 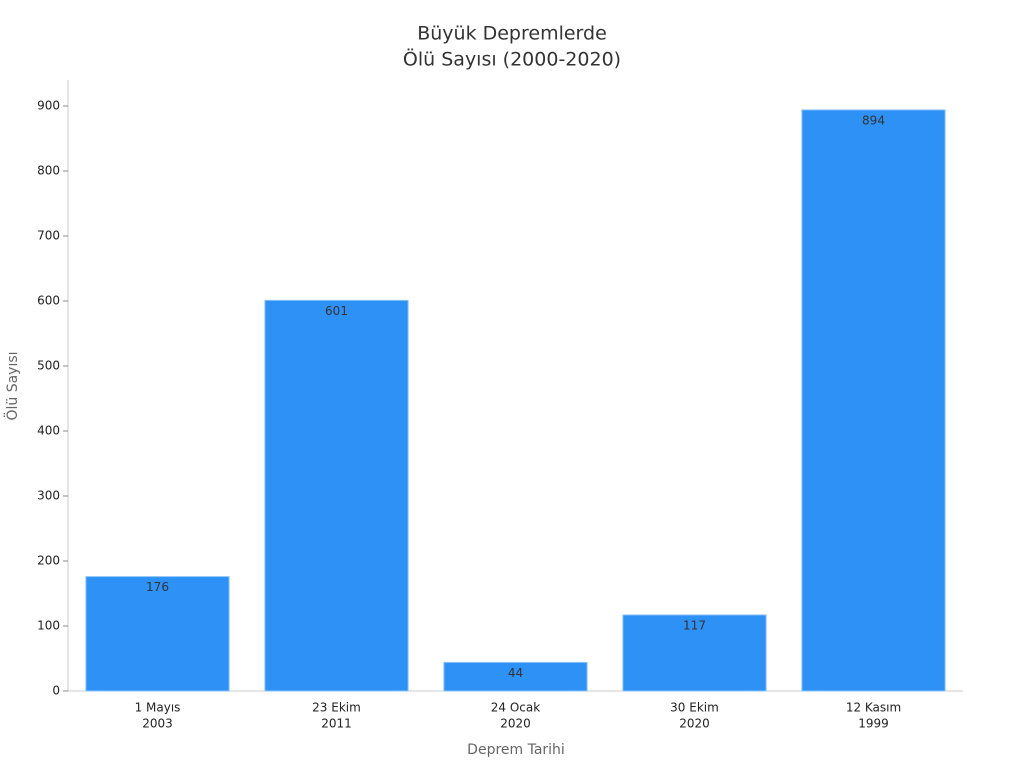 What do you see at coordinates (157, 587) in the screenshot?
I see `value-label: 176` at bounding box center [157, 587].